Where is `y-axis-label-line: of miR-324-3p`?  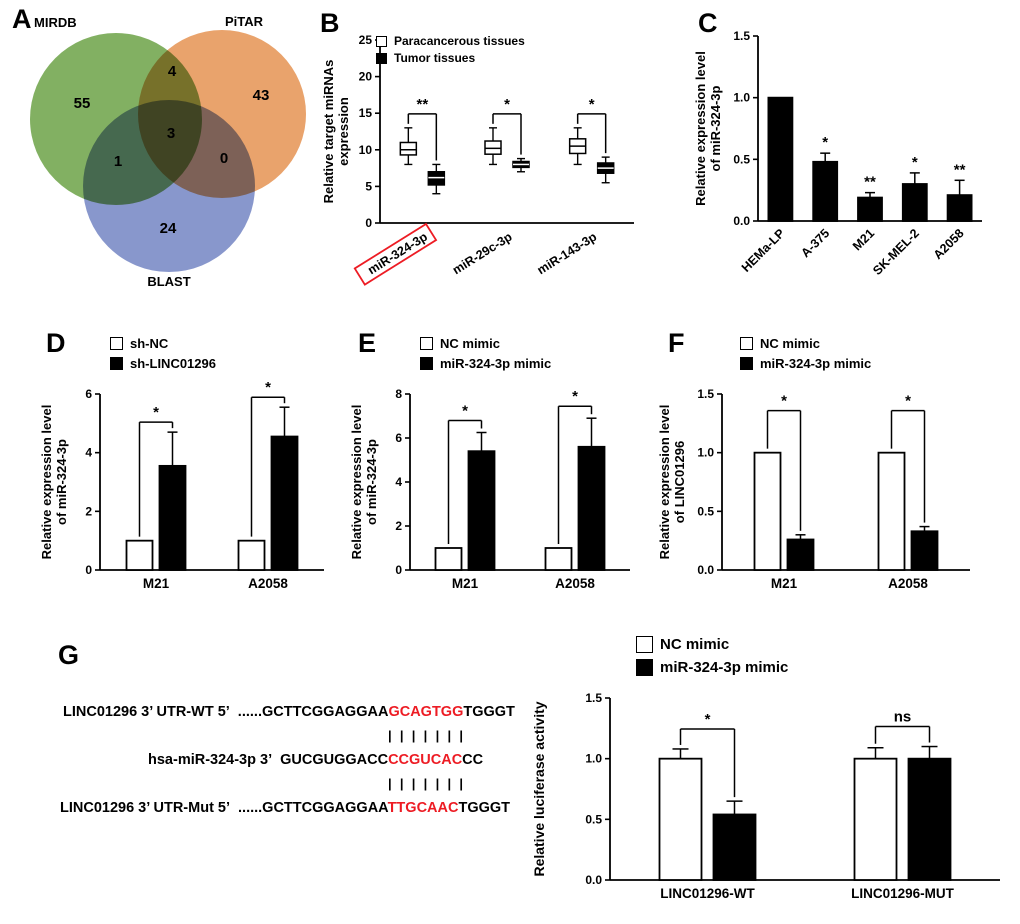
y-axis-label-line: of miR-324-3p is located at coordinates (715, 128).